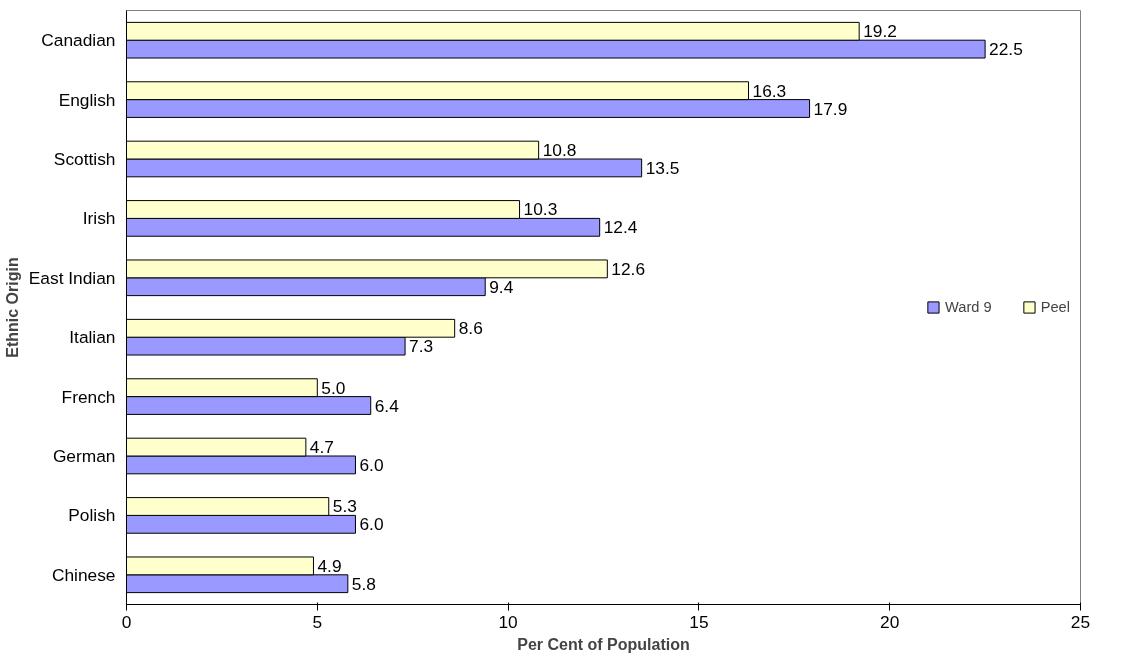 This screenshot has height=663, width=1138. Describe the element at coordinates (1080, 621) in the screenshot. I see `x-tick-label: 25` at that location.